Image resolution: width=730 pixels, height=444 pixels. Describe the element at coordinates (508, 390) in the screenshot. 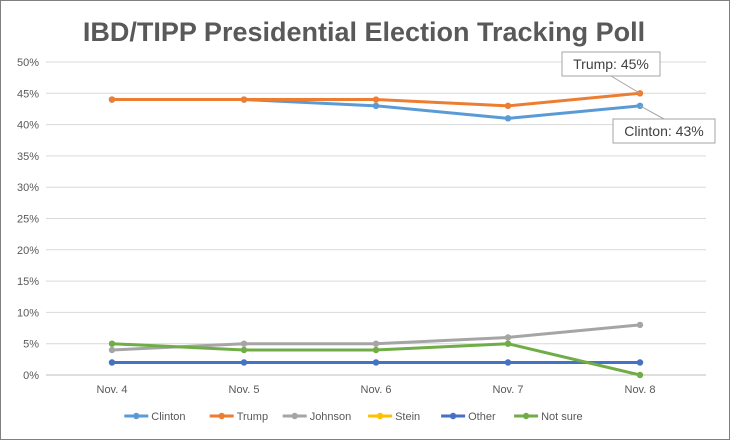

I see `x-tick-label: Nov. 7` at that location.